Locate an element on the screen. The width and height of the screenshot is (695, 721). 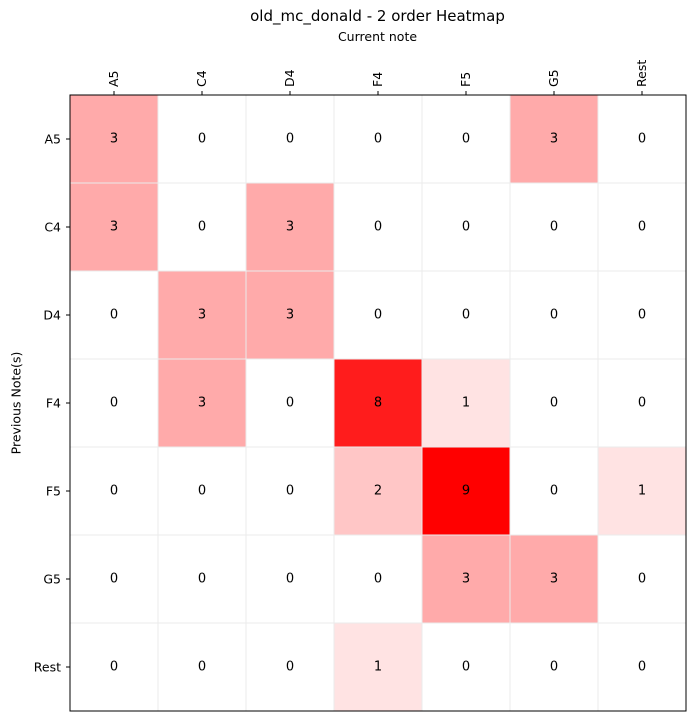
x-tick-label: F5 is located at coordinates (465, 79).